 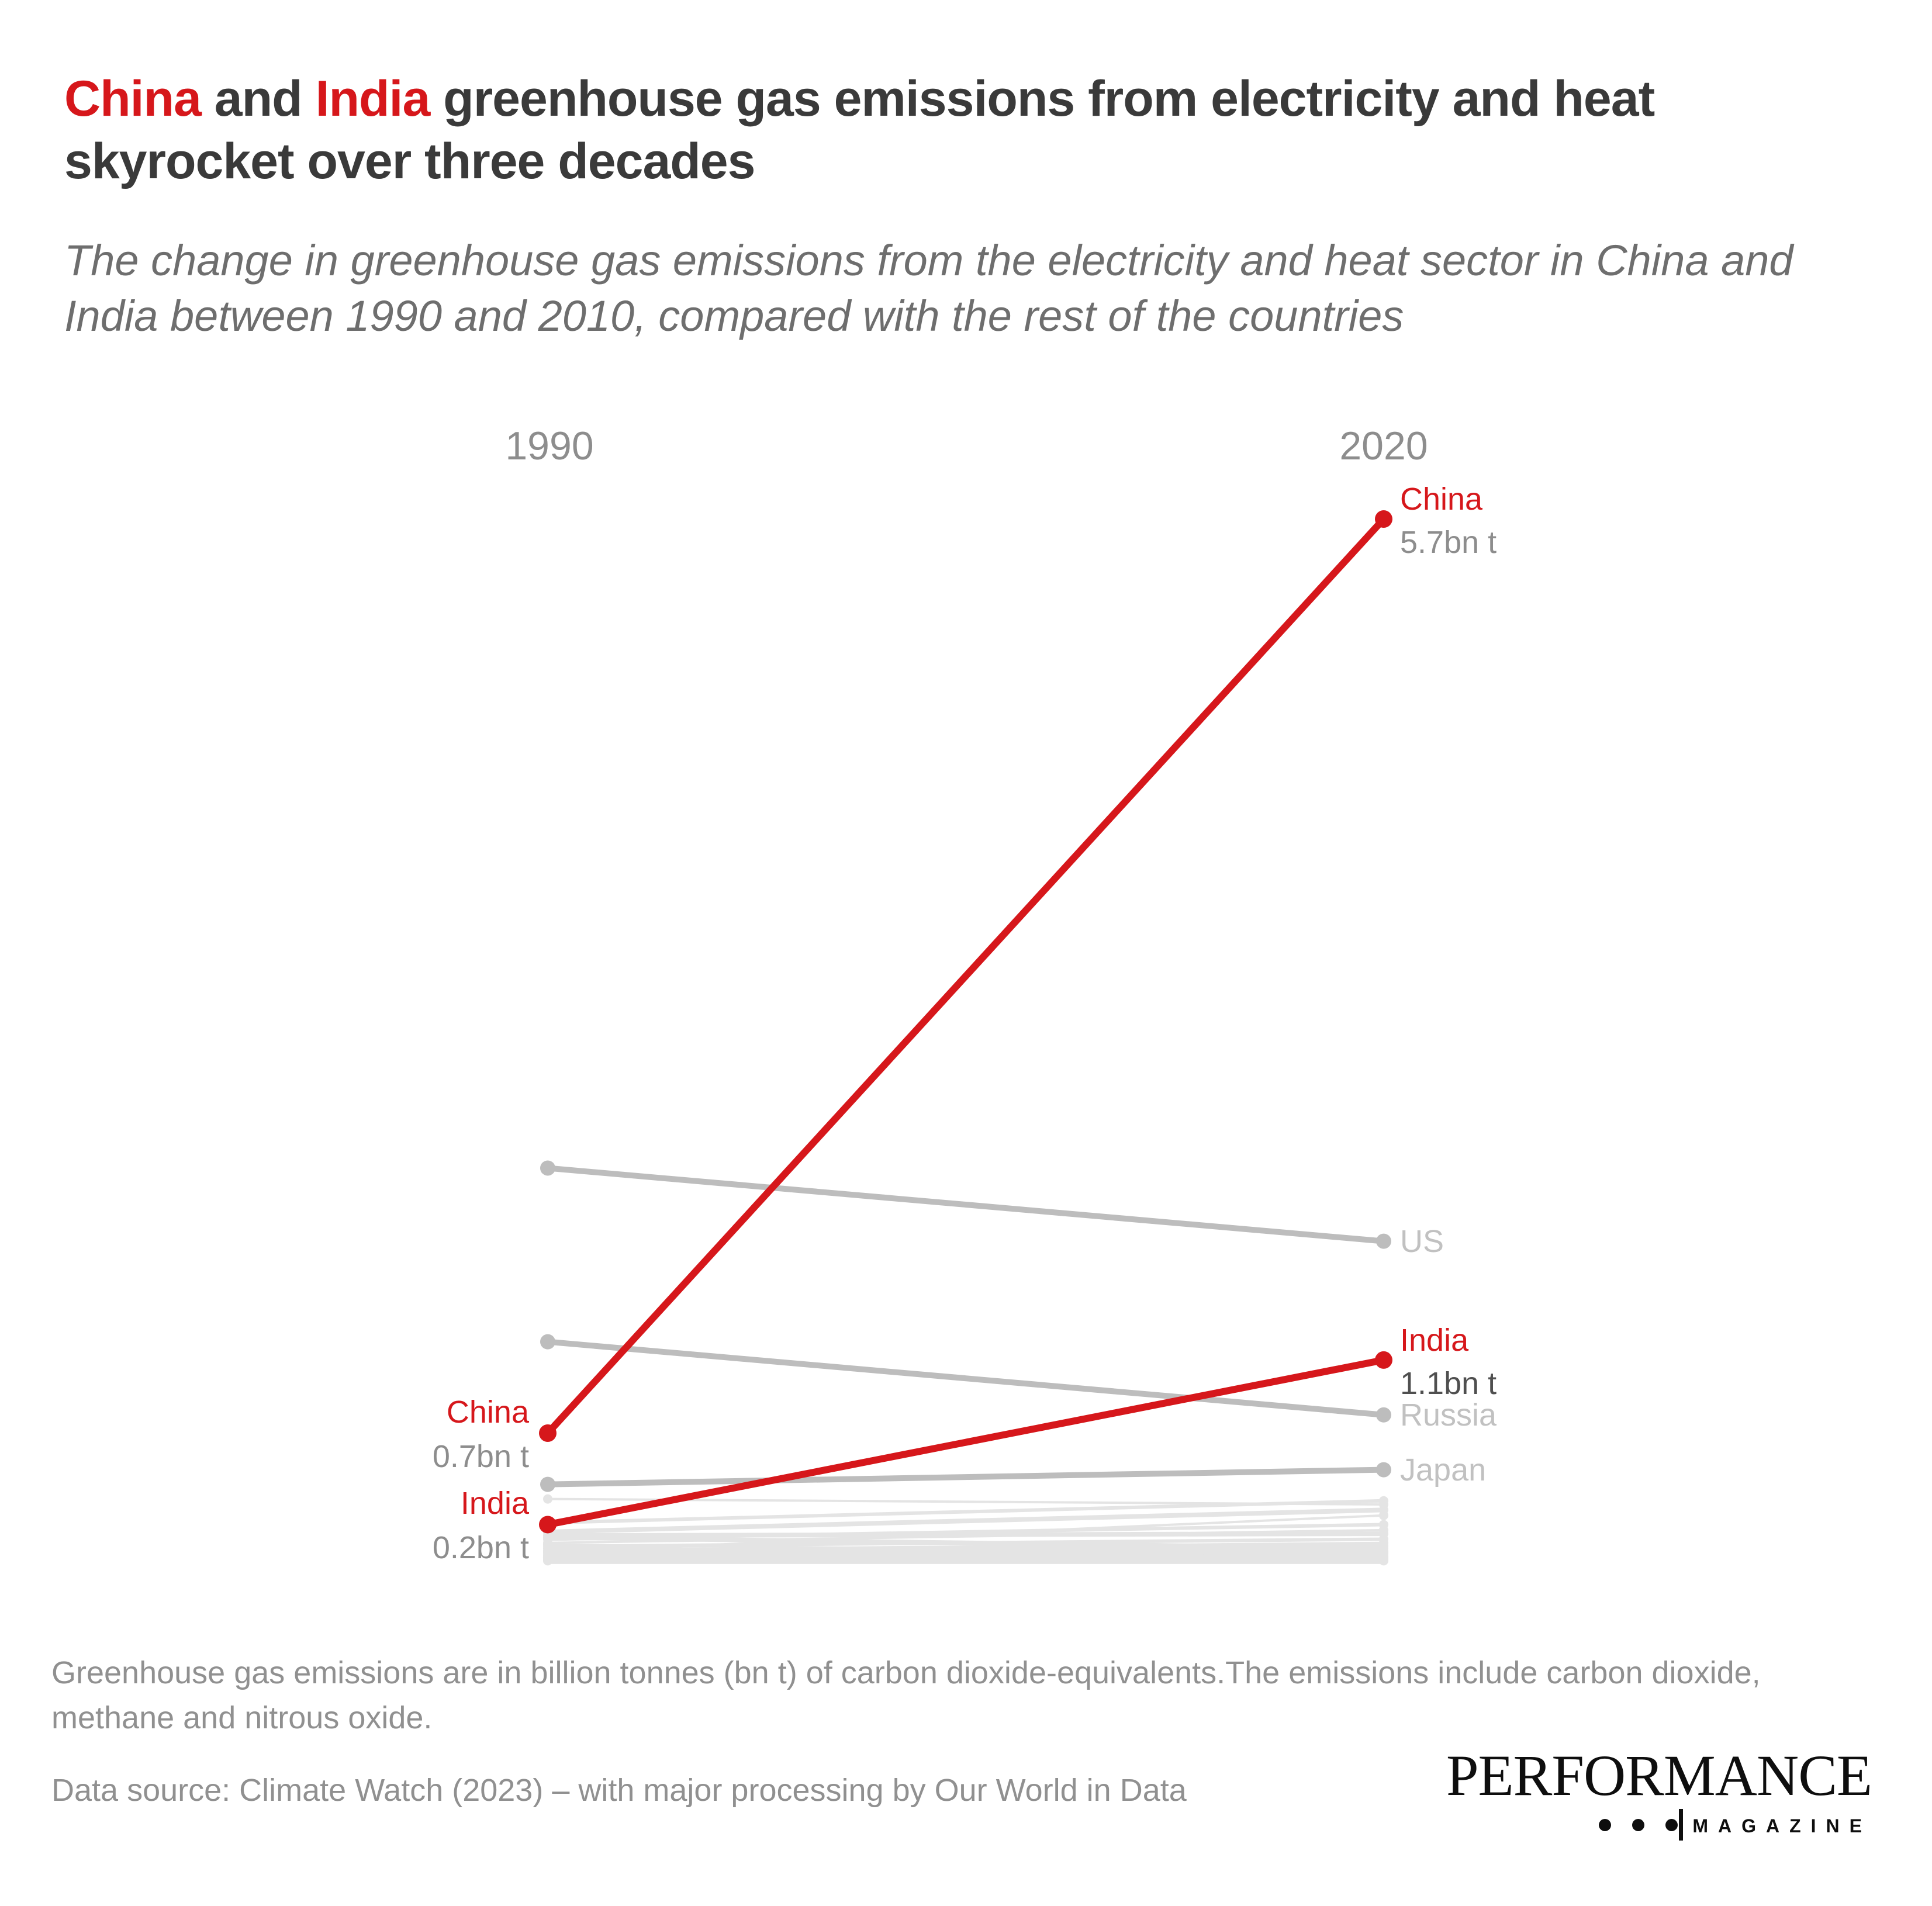 I want to click on series-japan-end-dot, so click(x=1384, y=1470).